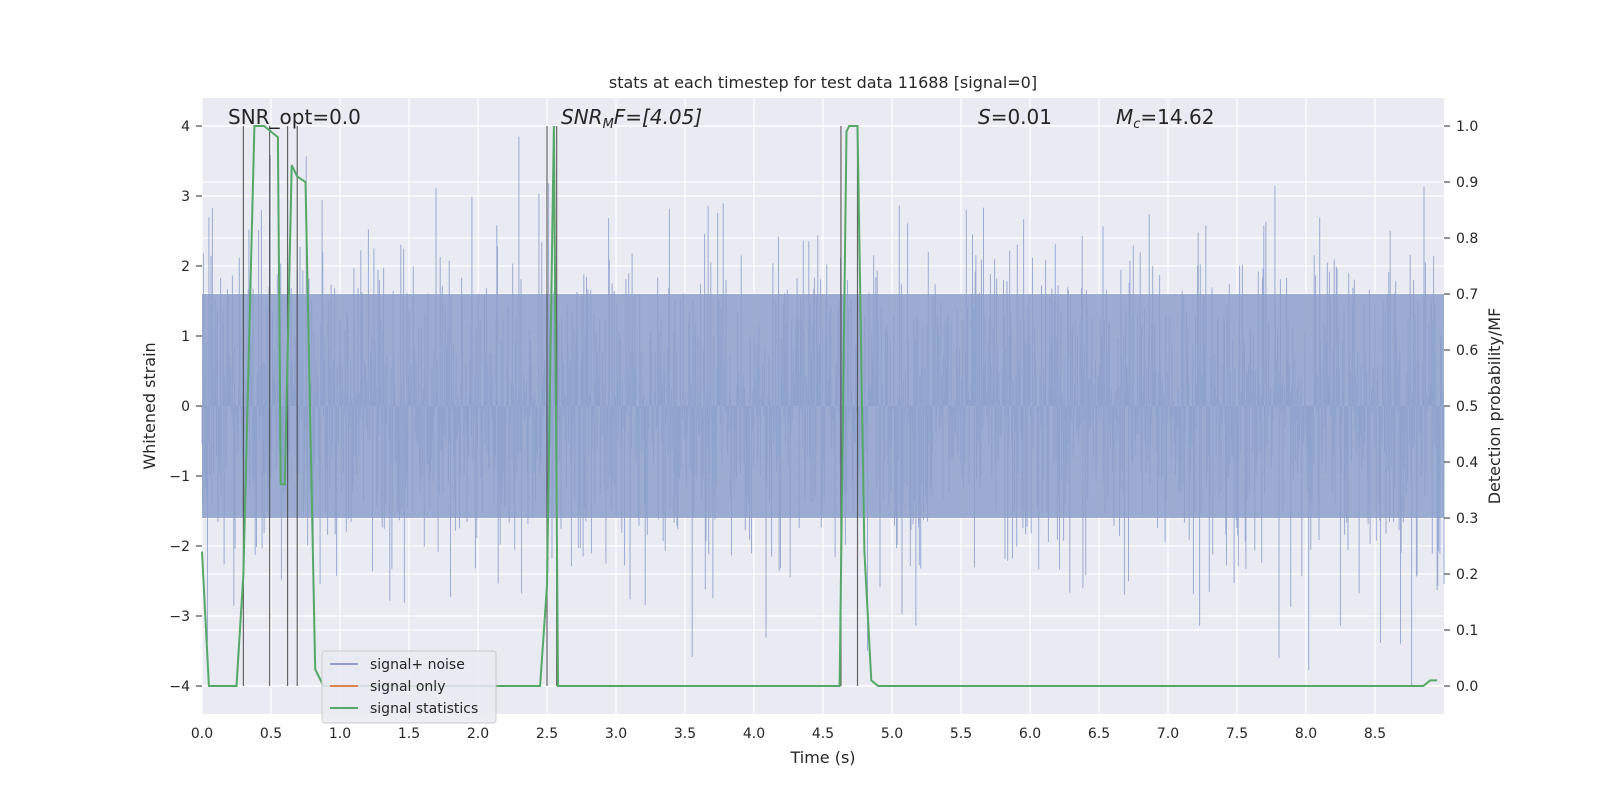 The image size is (1600, 800). I want to click on annotation-snr-opt: SNR_opt=0.0, so click(294, 117).